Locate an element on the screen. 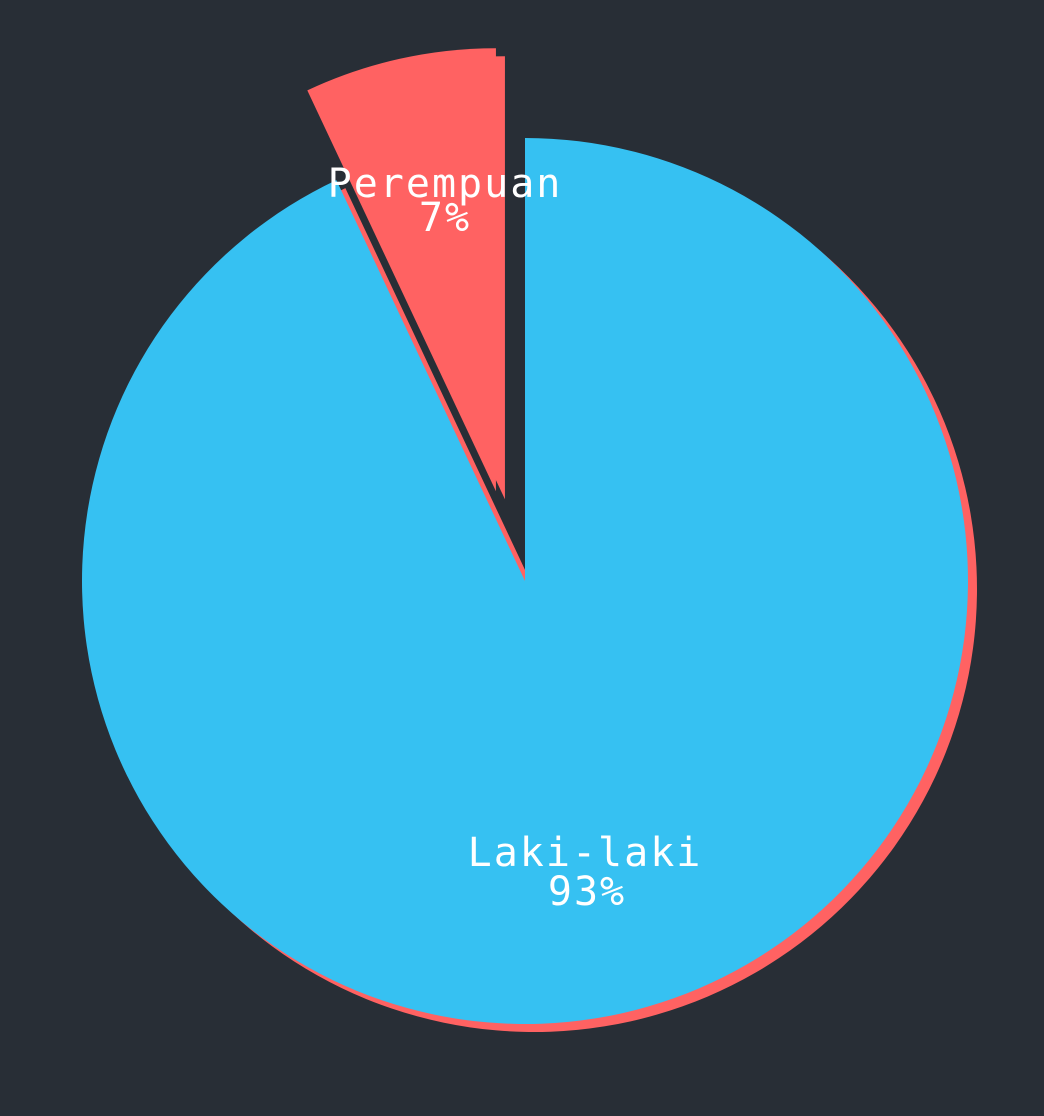 This screenshot has width=1044, height=1116. slice-label-laki-laki: Laki-laki is located at coordinates (585, 853).